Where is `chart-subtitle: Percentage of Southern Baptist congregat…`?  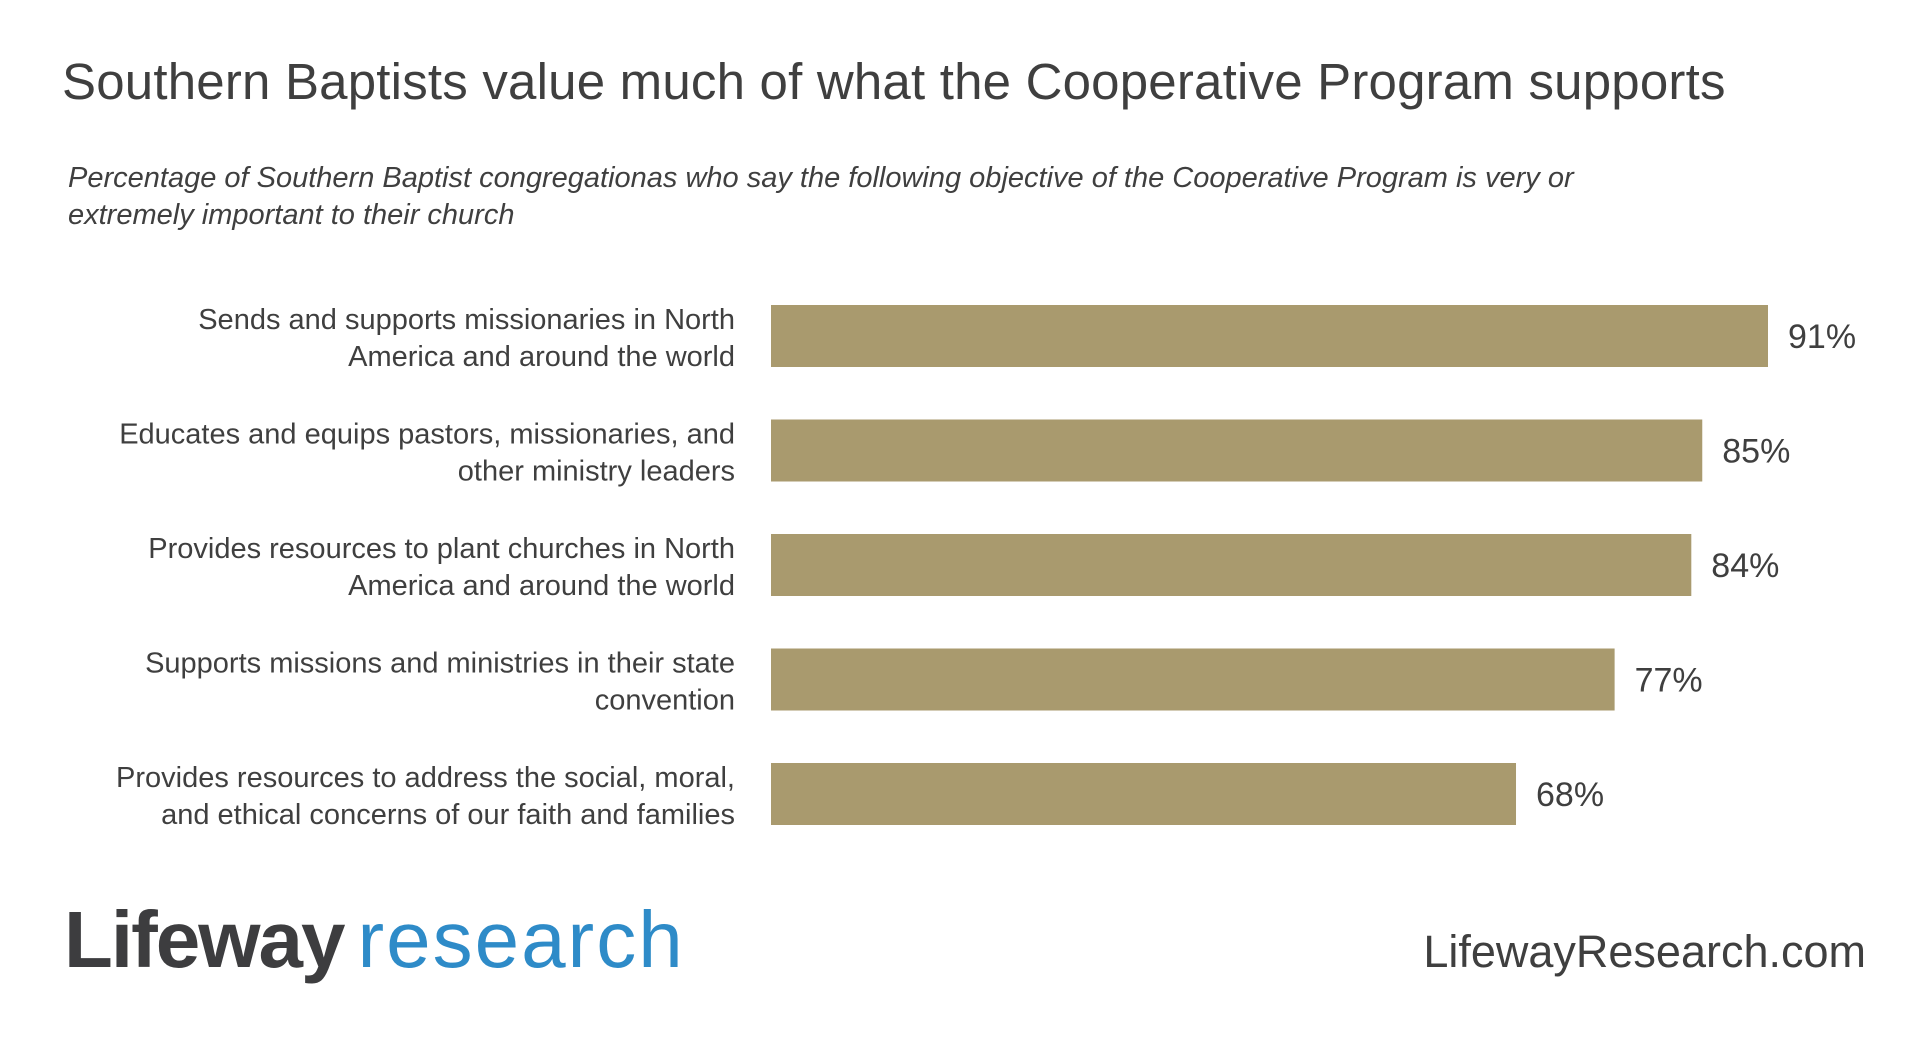 chart-subtitle: Percentage of Southern Baptist congregat… is located at coordinates (821, 196).